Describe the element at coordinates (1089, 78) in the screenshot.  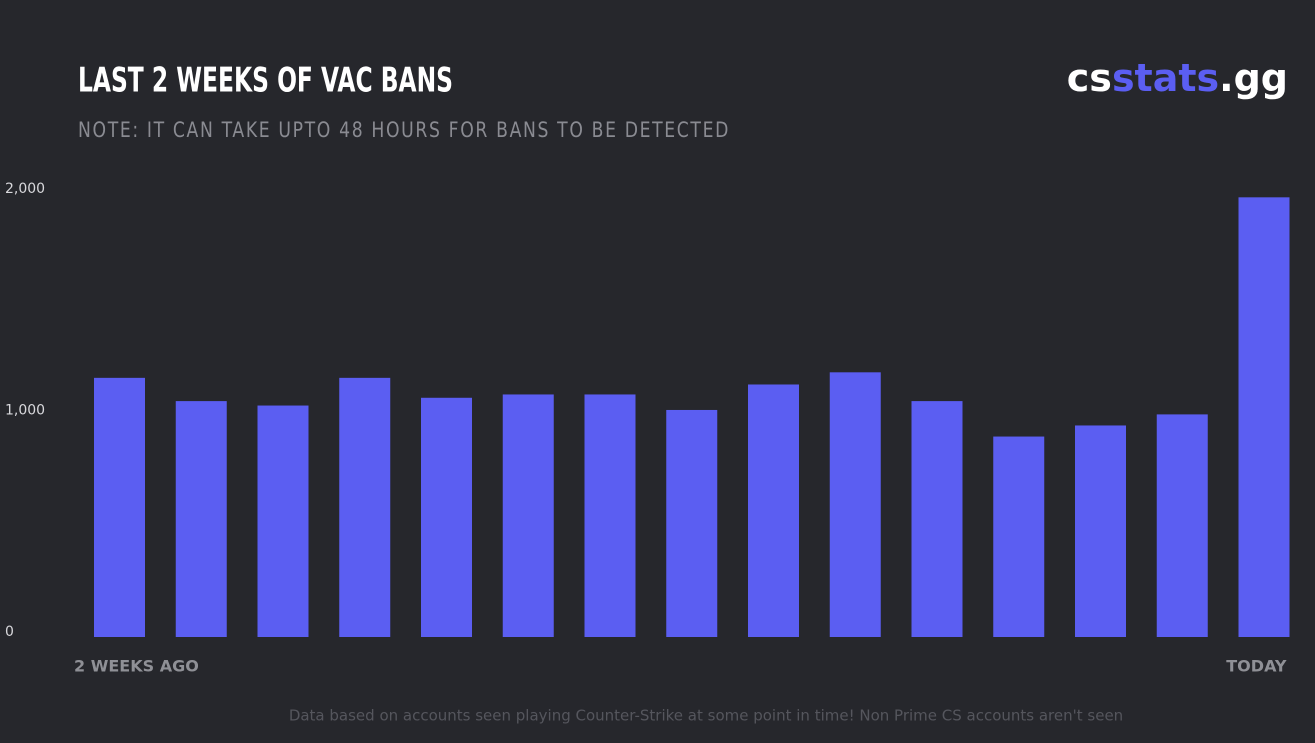
I see `brand-part: cs` at that location.